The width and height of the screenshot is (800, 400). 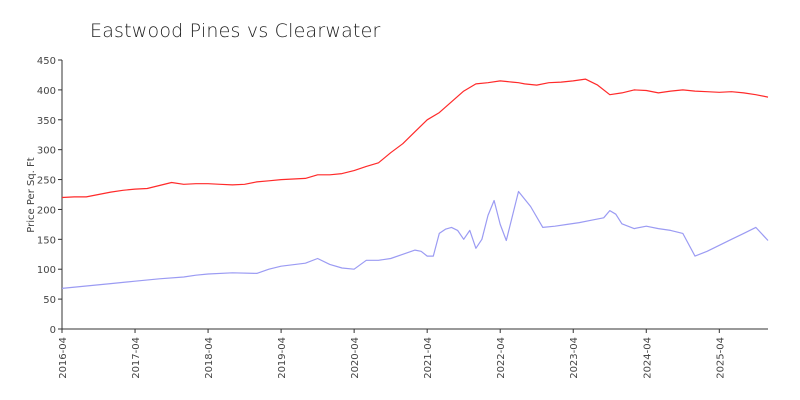 What do you see at coordinates (46, 91) in the screenshot?
I see `y-tick-label: 400` at bounding box center [46, 91].